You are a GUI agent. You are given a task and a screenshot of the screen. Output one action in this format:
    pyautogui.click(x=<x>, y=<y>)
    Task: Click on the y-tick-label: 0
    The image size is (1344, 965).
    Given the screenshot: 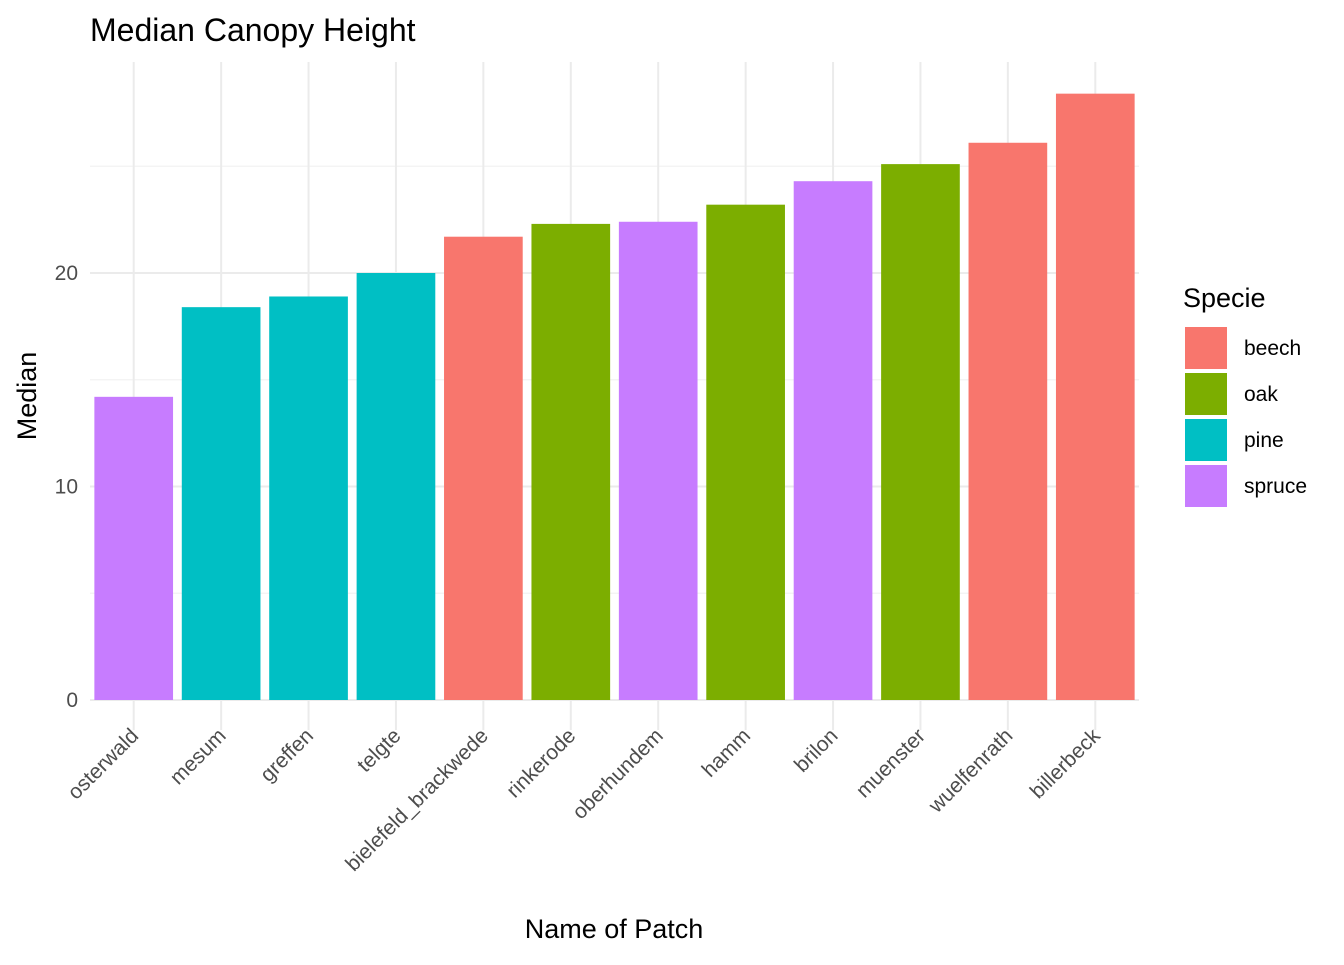 What is the action you would take?
    pyautogui.click(x=72, y=700)
    